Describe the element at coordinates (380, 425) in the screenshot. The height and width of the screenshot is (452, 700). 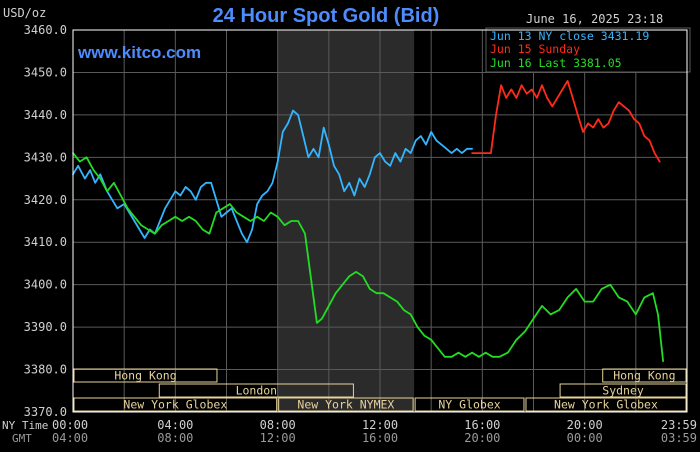
I see `x-tick-label-ny: 12:00` at that location.